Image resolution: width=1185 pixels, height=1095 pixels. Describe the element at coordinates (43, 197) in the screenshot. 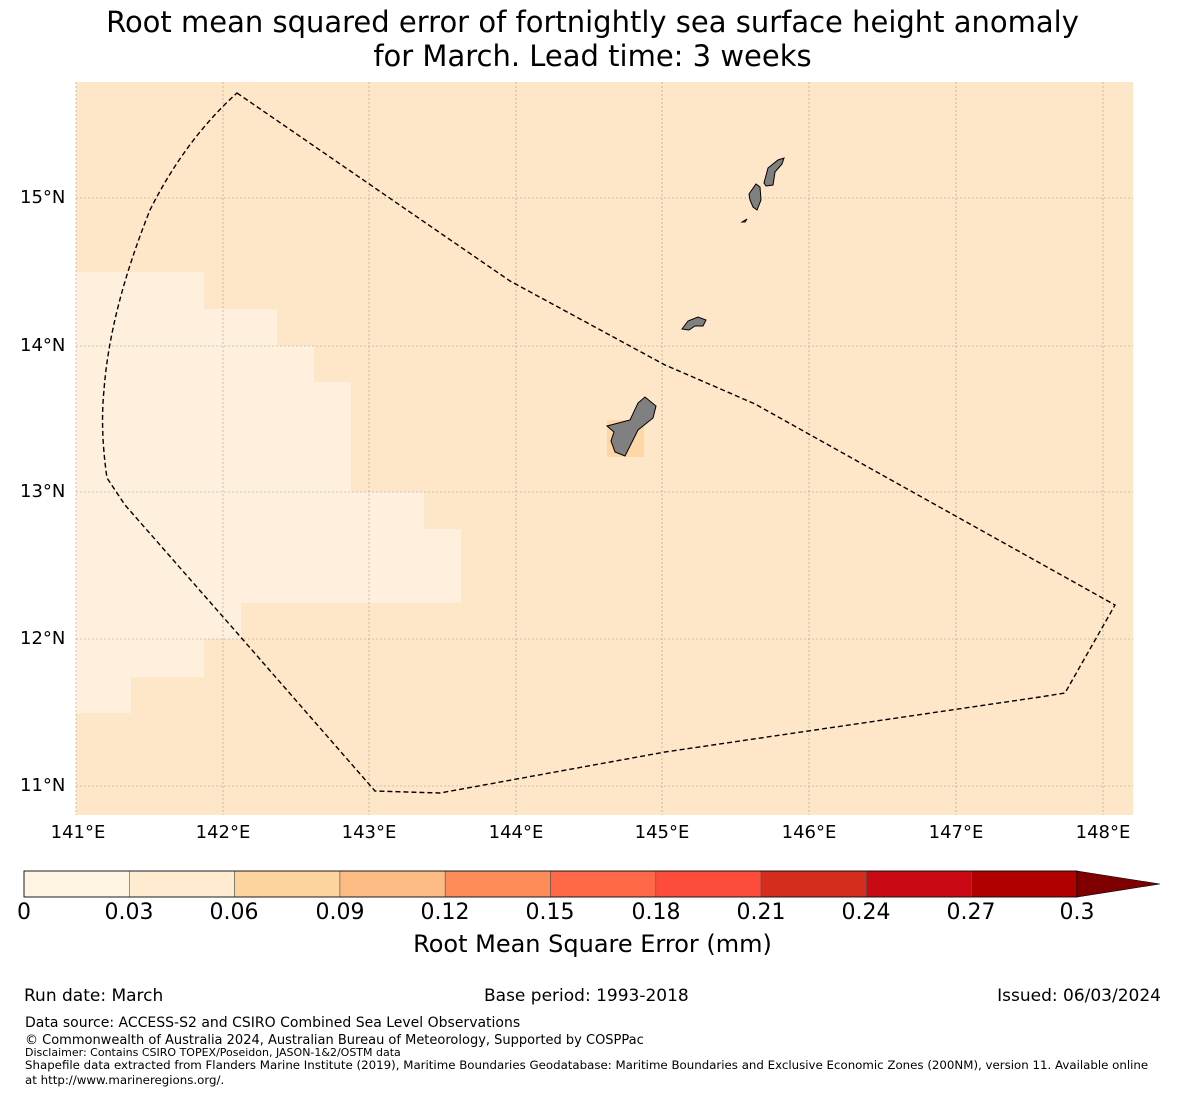

I see `lat-label-15n: 15°N` at that location.